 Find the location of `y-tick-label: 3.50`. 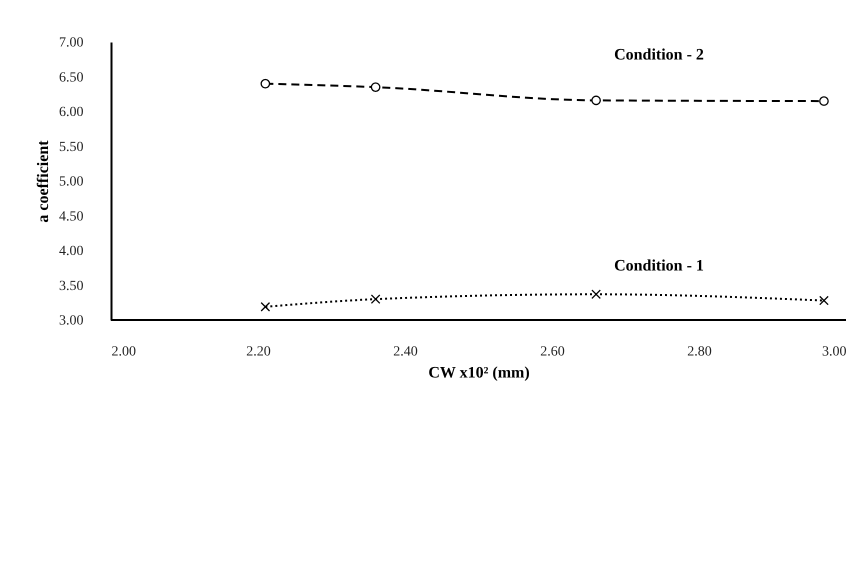

y-tick-label: 3.50 is located at coordinates (71, 286).